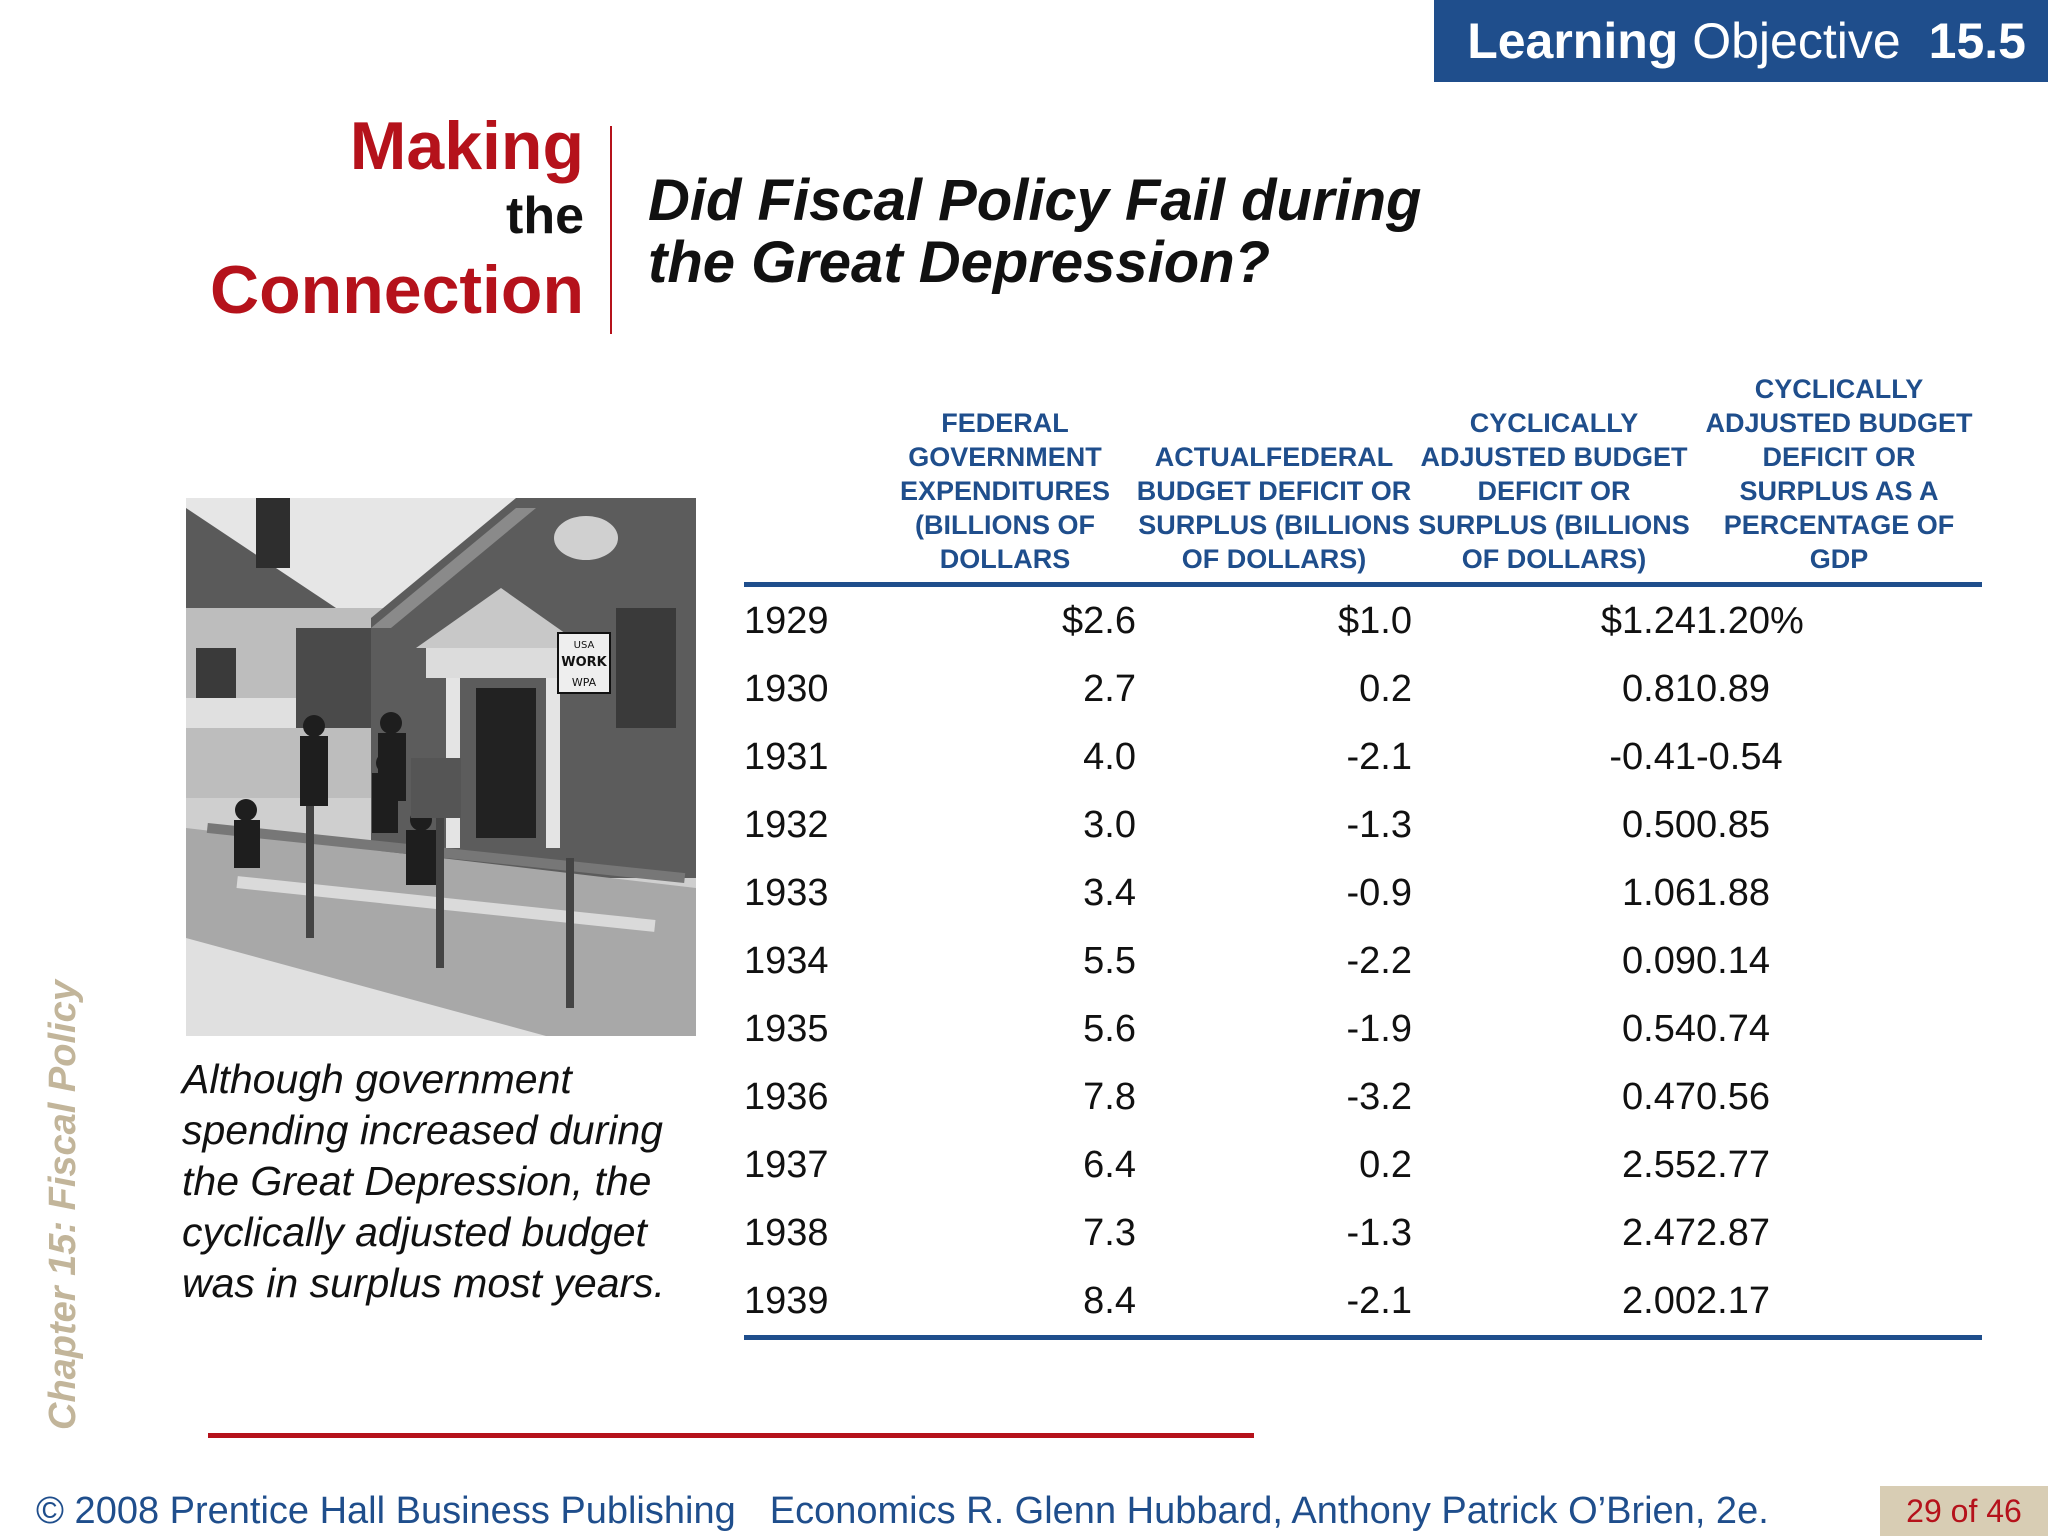  I want to click on cell-expenditures: 3.0, so click(1109, 824).